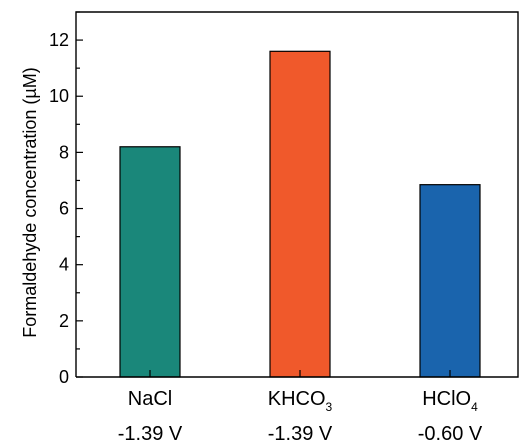 This screenshot has height=447, width=520. I want to click on category-label: NaCl, so click(150, 399).